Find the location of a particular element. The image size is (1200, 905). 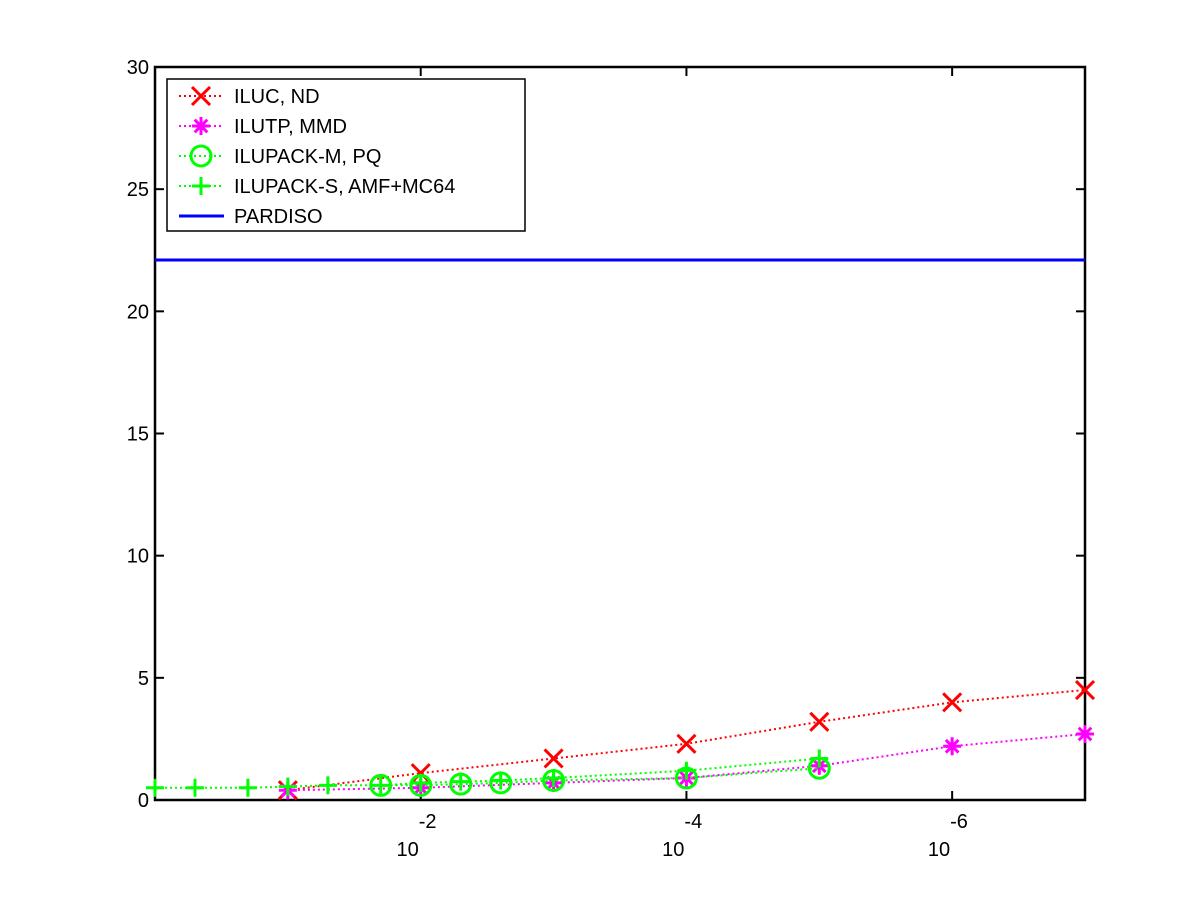

legend-label: ILUPACK-S, AMF+MC64 is located at coordinates (344, 187).